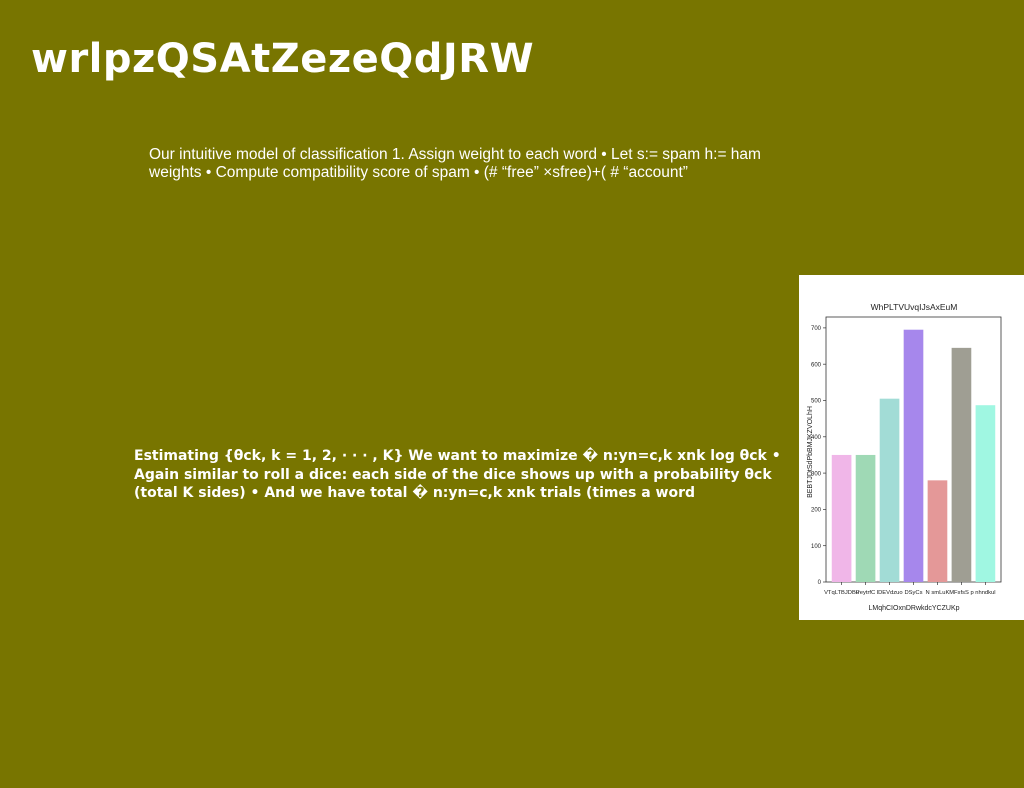 The image size is (1024, 788). Describe the element at coordinates (913, 608) in the screenshot. I see `chart-x-axis-label: LMqhCIOxnDRwkdcYCZUKp` at that location.